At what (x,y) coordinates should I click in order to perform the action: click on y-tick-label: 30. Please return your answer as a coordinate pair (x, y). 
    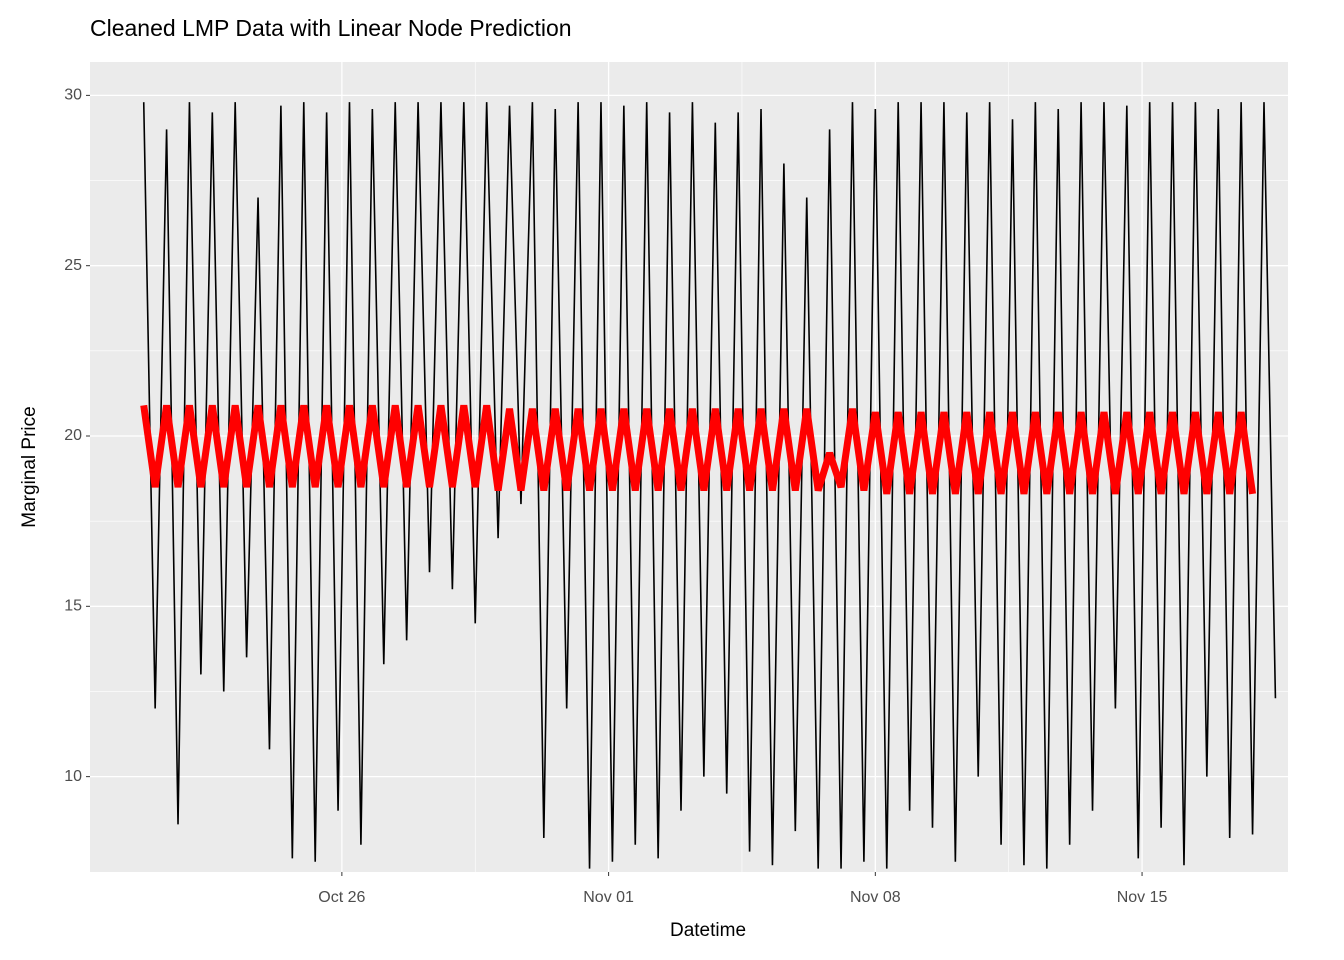
    Looking at the image, I should click on (73, 95).